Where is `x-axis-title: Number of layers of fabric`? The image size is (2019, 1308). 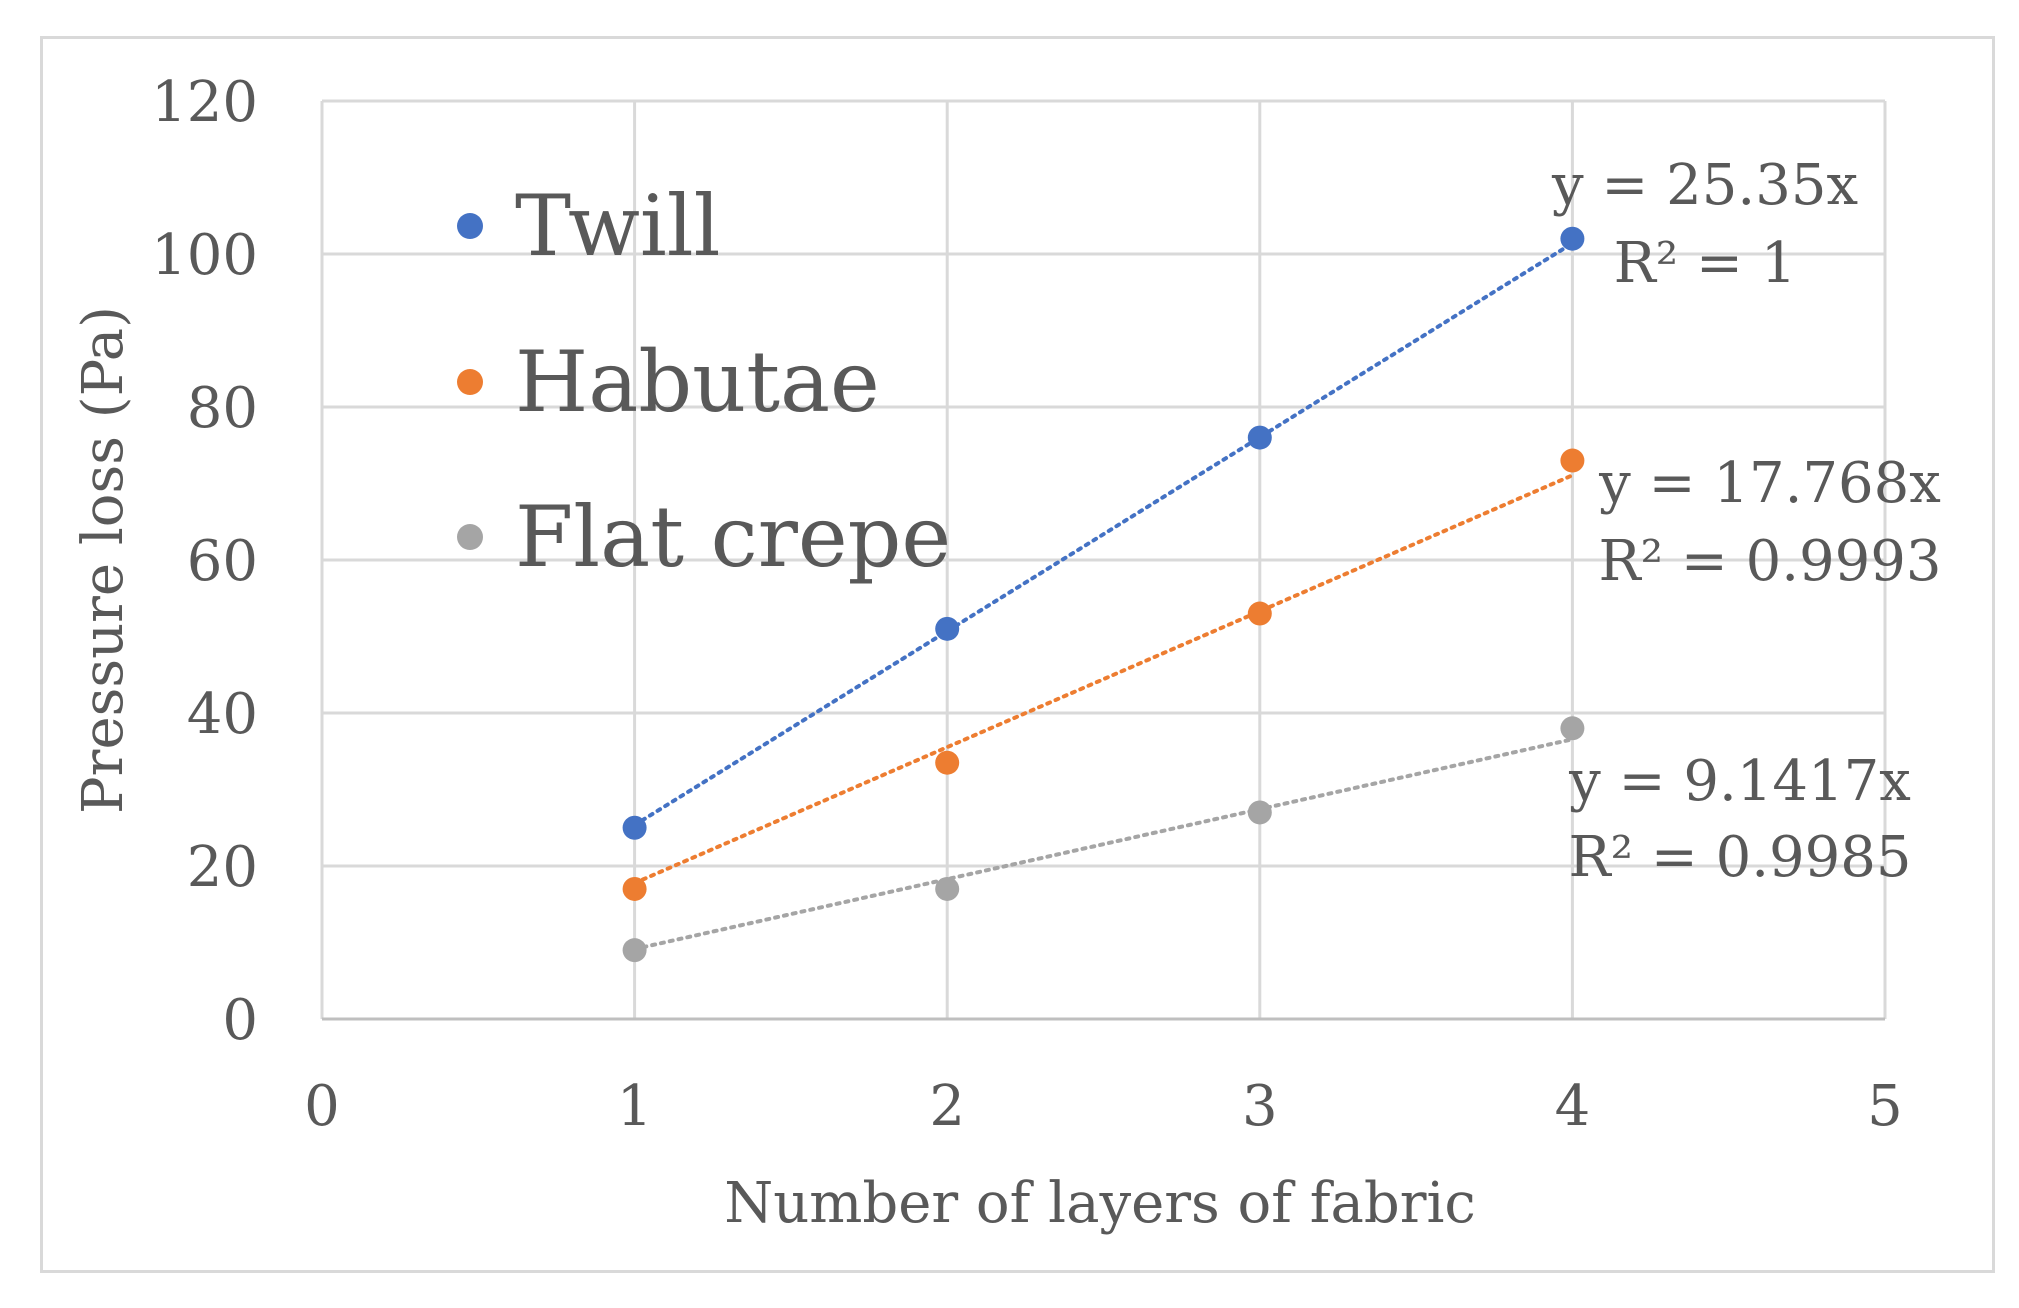
x-axis-title: Number of layers of fabric is located at coordinates (1100, 1203).